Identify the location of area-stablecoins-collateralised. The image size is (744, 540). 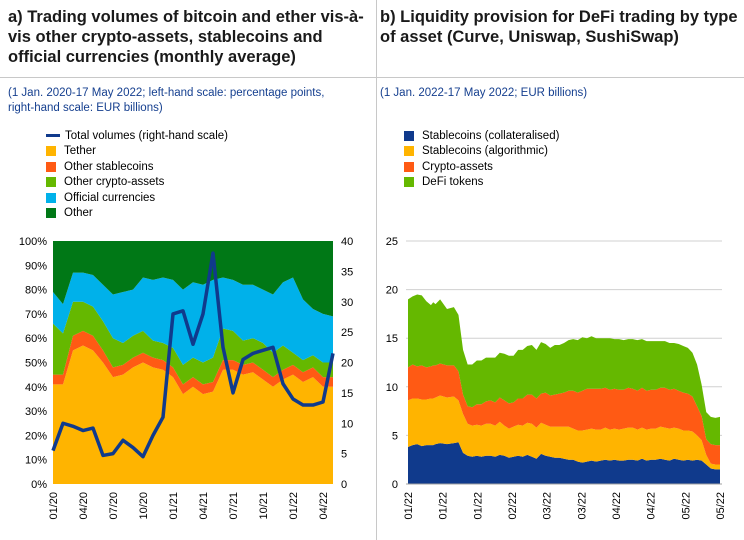
(564, 463).